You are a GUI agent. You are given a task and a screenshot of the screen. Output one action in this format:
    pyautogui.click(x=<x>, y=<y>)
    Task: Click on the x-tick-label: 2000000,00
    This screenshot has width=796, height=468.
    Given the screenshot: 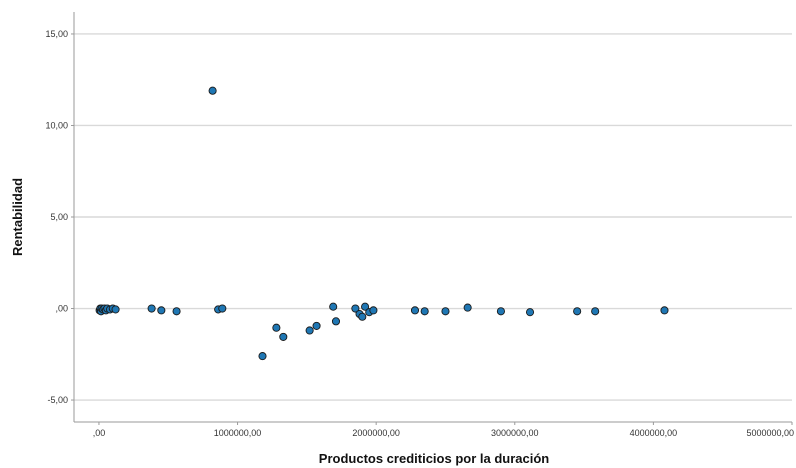 What is the action you would take?
    pyautogui.click(x=376, y=433)
    